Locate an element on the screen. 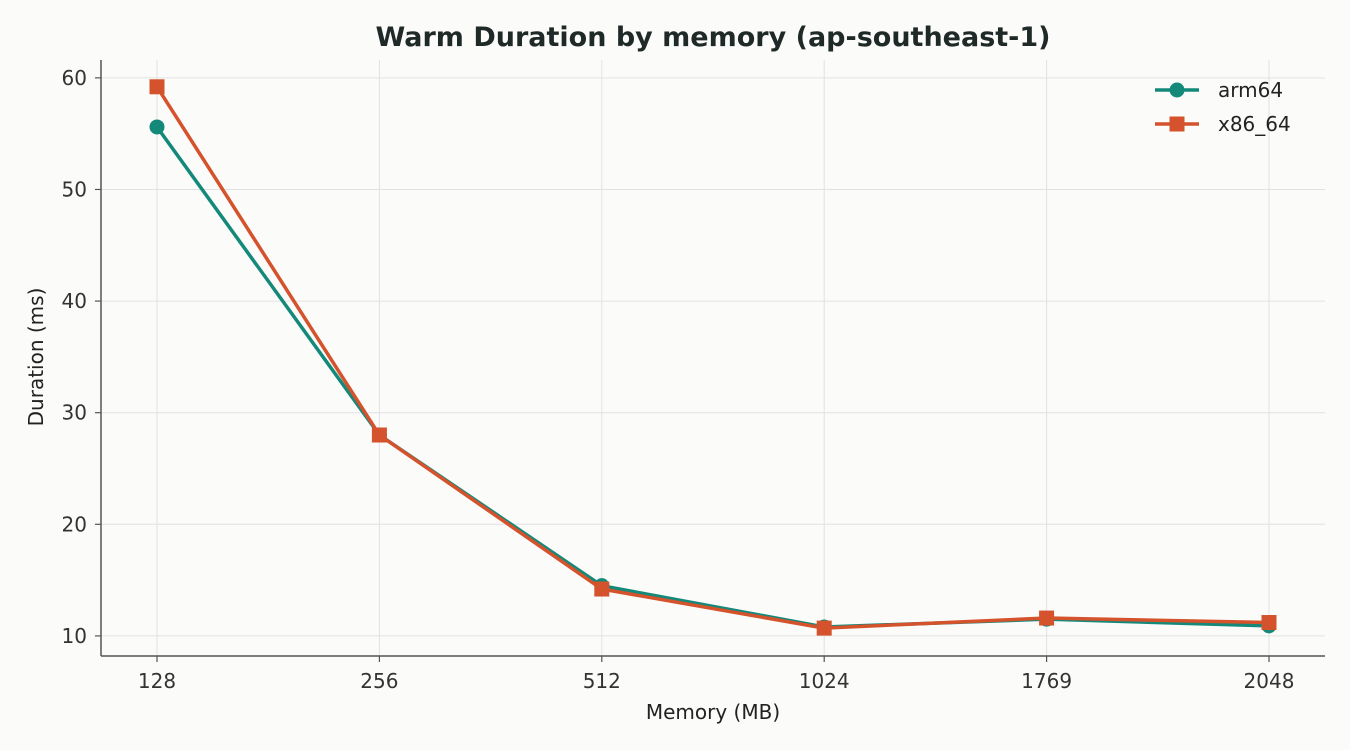 Image resolution: width=1350 pixels, height=750 pixels. x-tick-label: 2048 is located at coordinates (1269, 681).